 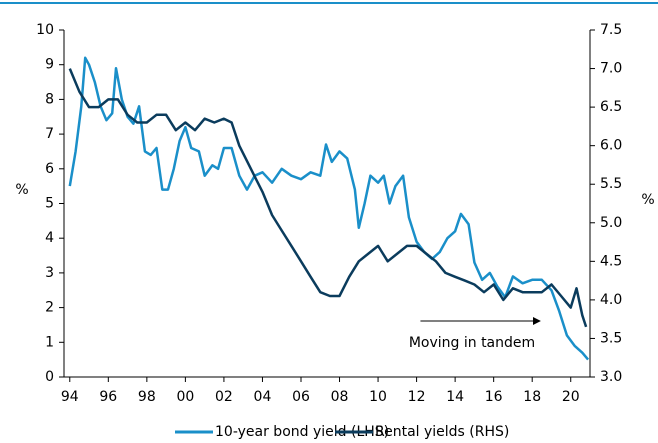 What do you see at coordinates (611, 300) in the screenshot?
I see `y2-tick-label: 4.0` at bounding box center [611, 300].